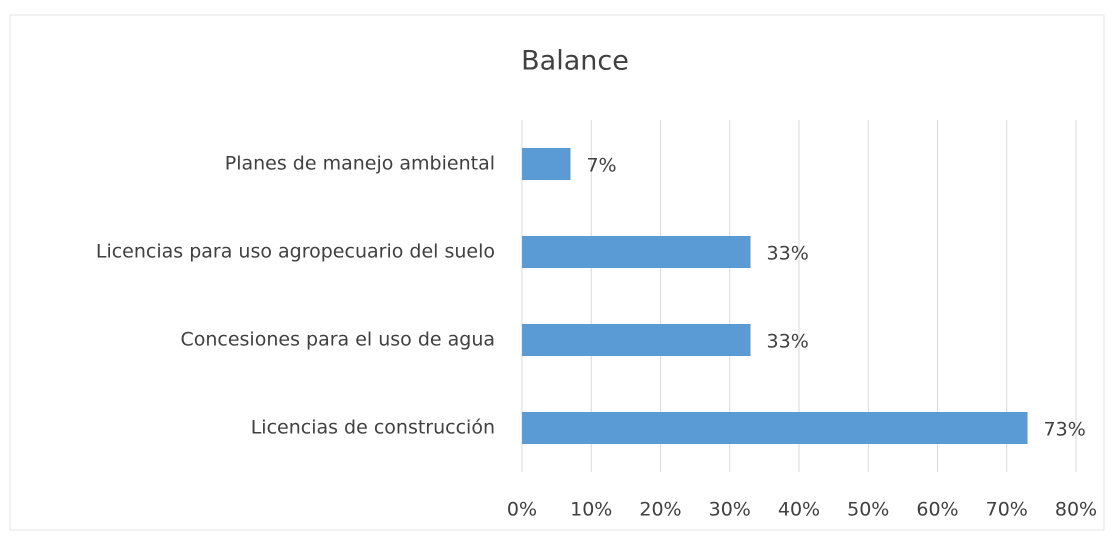 The image size is (1114, 538). I want to click on y-tick-label: Licencias de construcción, so click(373, 428).